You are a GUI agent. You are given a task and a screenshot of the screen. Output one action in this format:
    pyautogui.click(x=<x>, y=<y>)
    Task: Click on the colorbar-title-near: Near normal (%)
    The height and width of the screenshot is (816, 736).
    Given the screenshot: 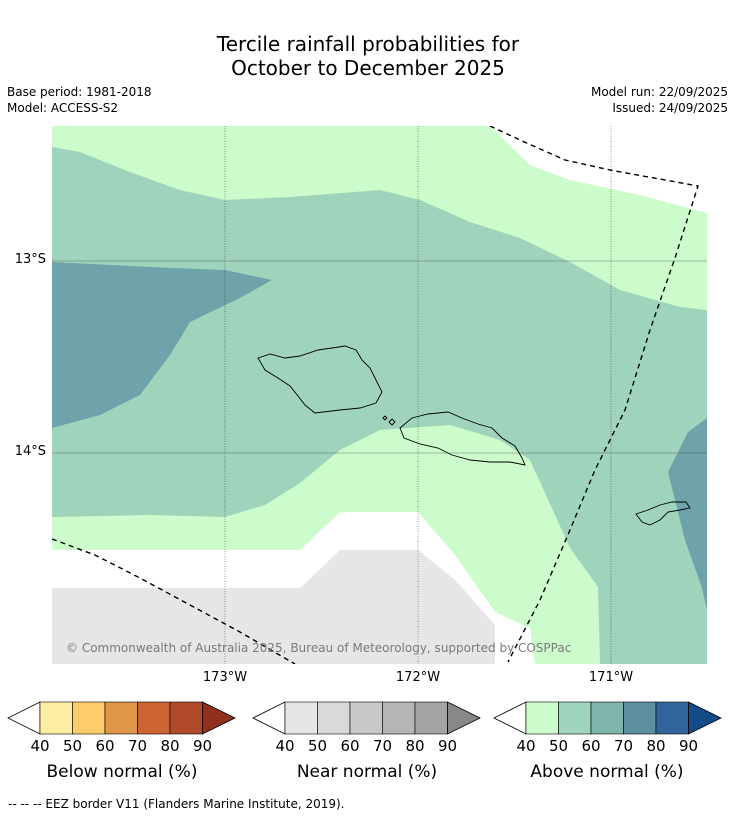 What is the action you would take?
    pyautogui.click(x=367, y=772)
    